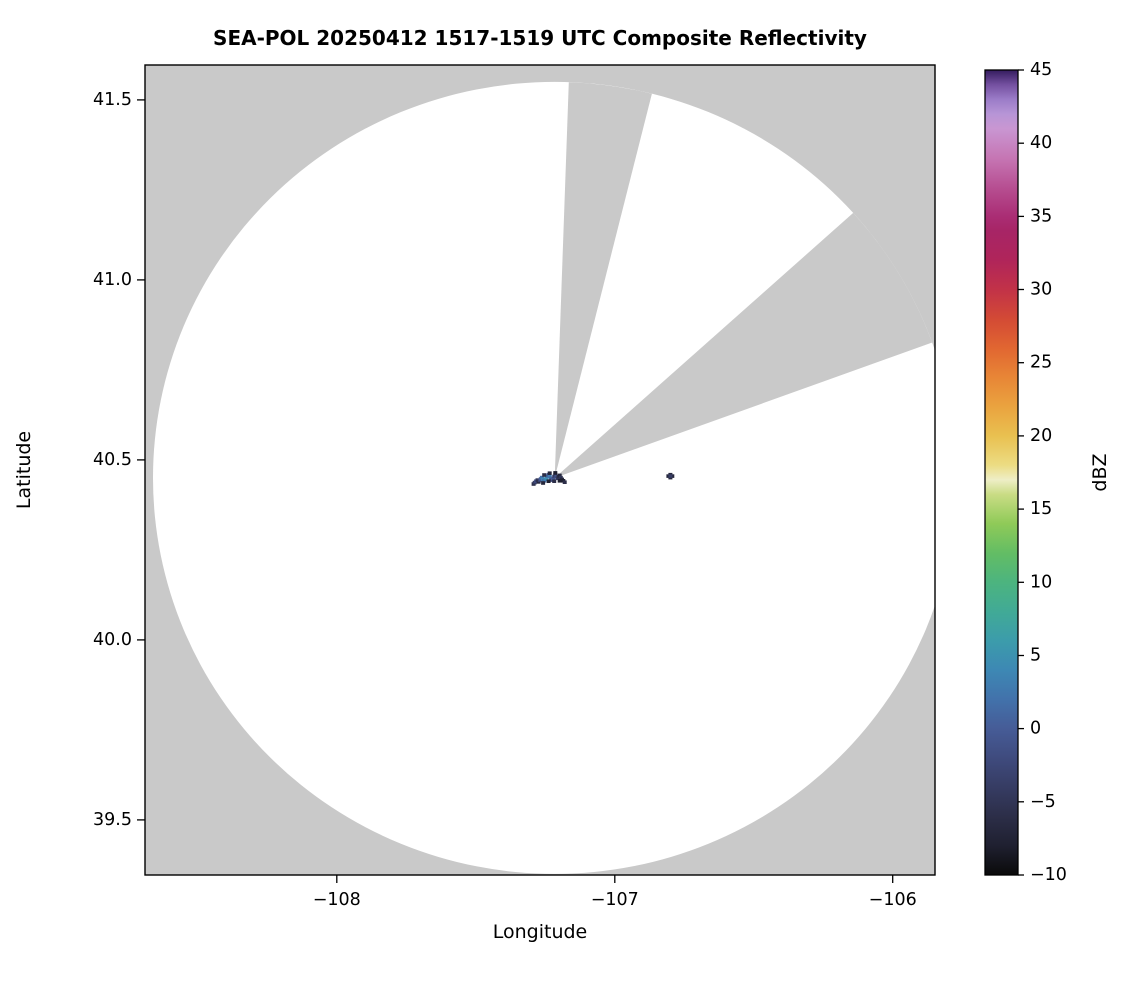 The image size is (1146, 990). I want to click on colorbar-border, so click(1001, 472).